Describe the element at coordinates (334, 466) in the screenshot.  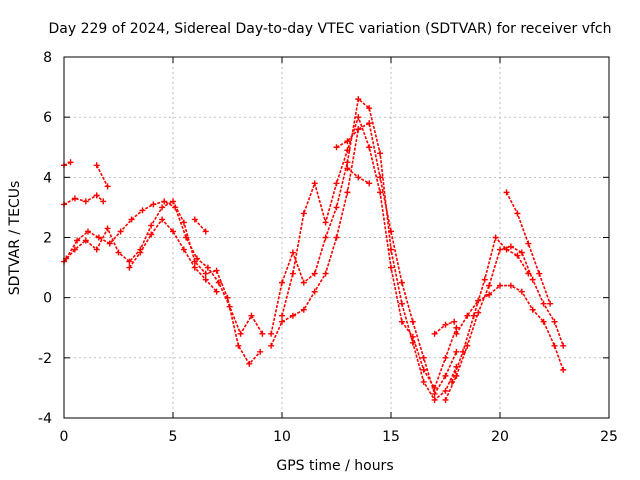
I see `x-axis-label: GPS time / hours` at that location.